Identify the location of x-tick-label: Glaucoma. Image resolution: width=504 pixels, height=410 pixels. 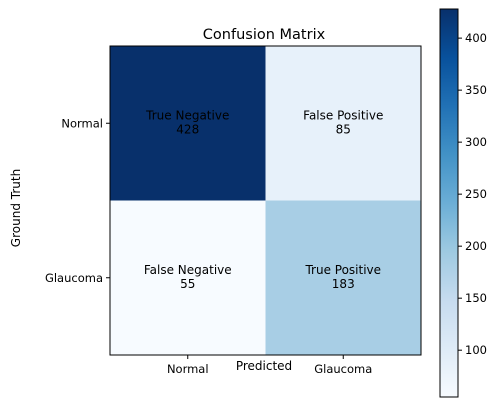
(343, 369).